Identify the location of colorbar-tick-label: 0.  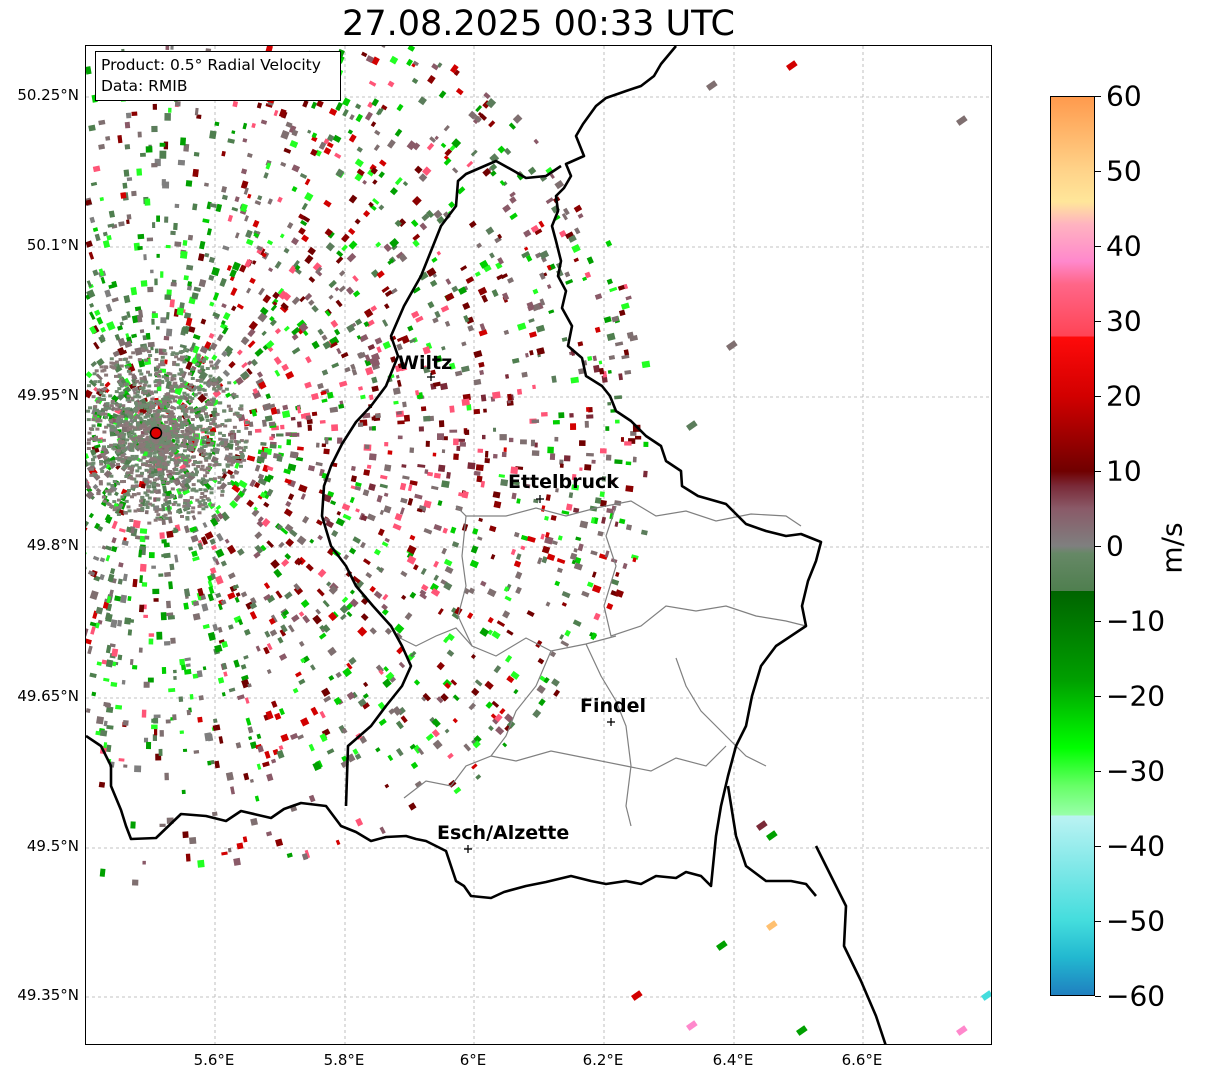
(1115, 546).